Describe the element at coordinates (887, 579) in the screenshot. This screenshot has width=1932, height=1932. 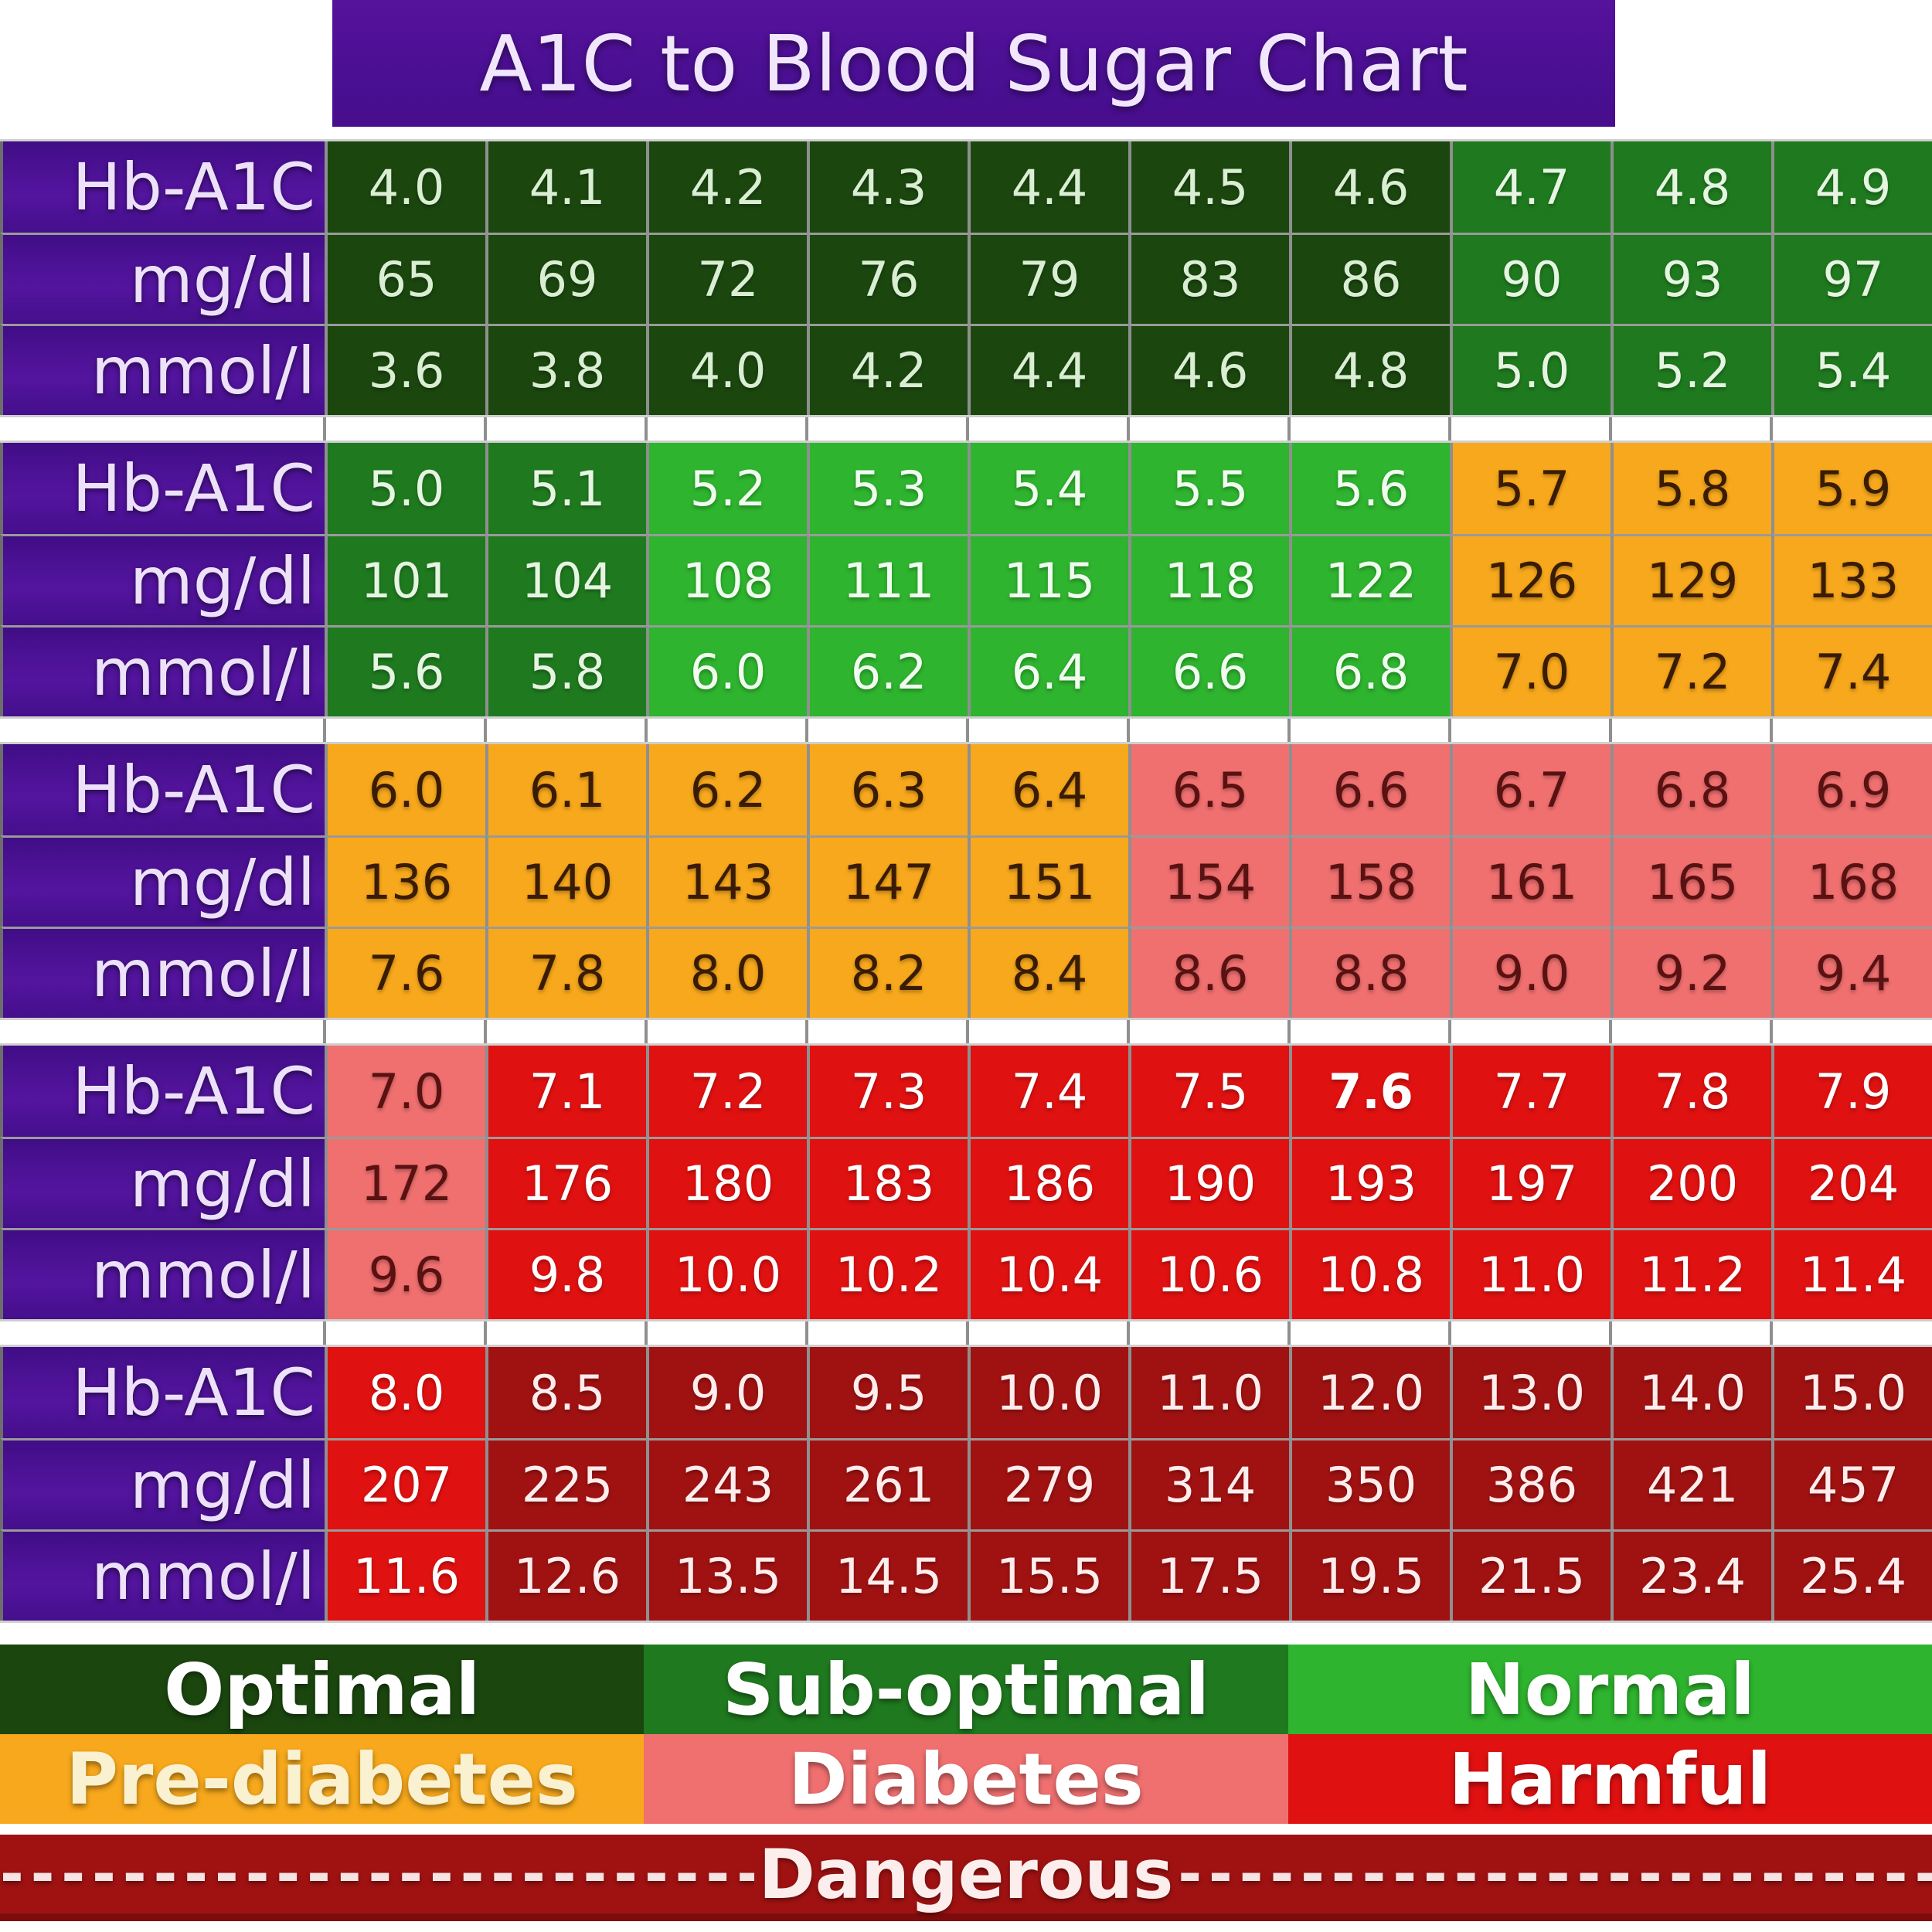
I see `cell-mg_dl: 111` at that location.